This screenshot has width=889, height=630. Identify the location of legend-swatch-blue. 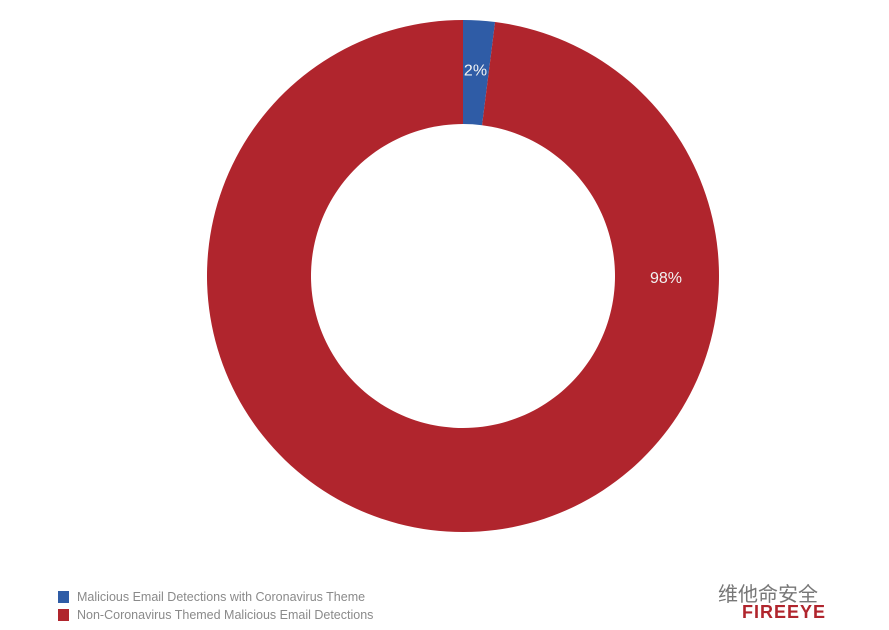
(63, 597).